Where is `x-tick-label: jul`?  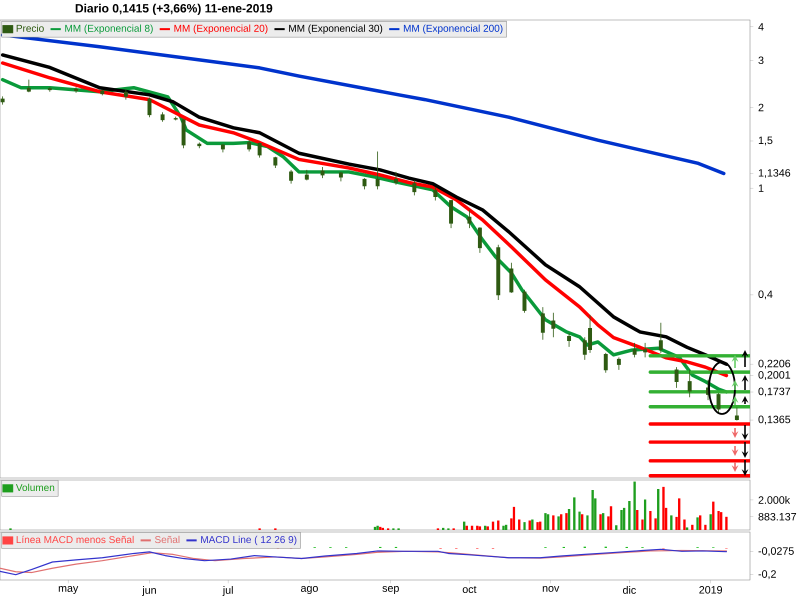
x-tick-label: jul is located at coordinates (227, 591).